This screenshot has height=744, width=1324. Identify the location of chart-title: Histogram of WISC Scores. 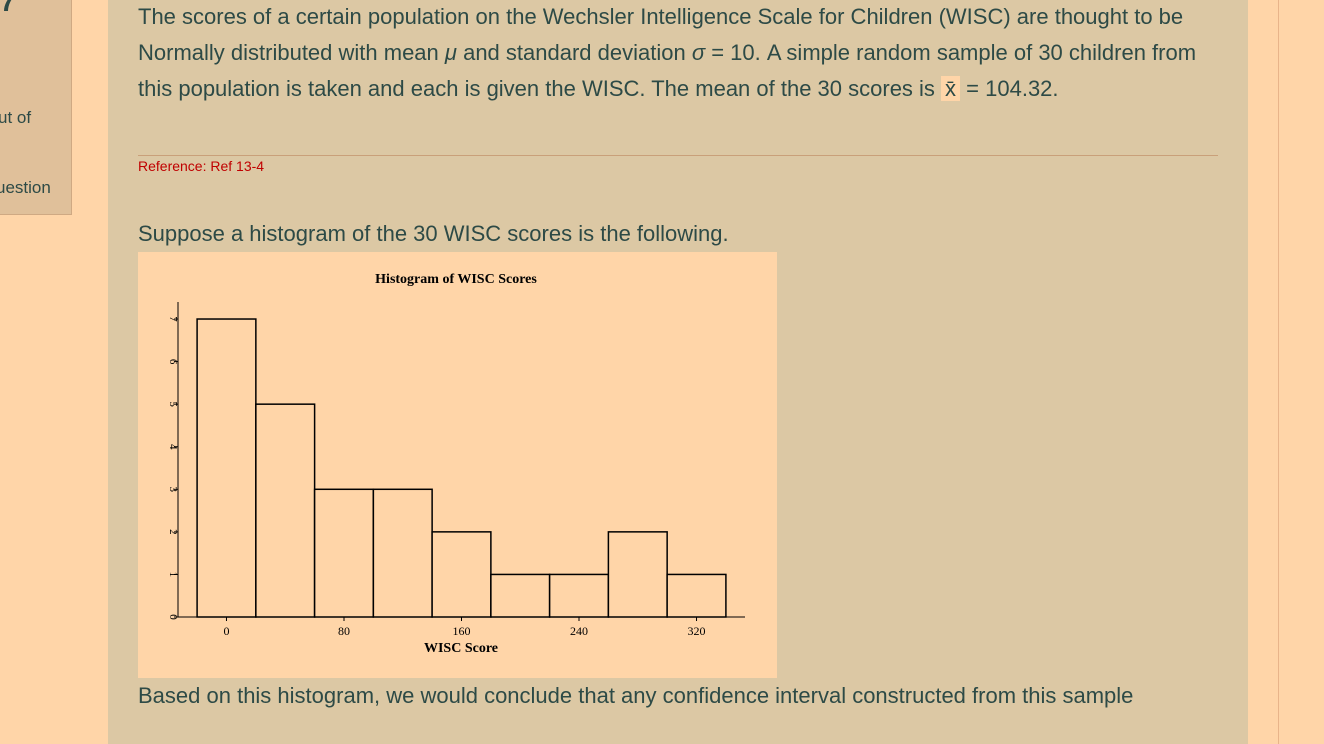
(456, 279).